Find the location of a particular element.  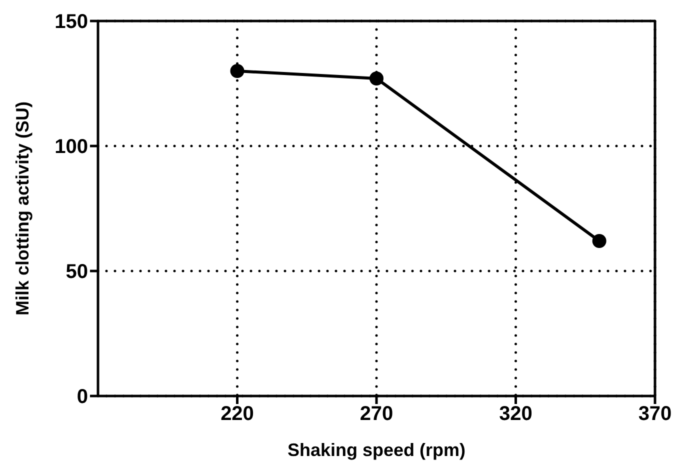

x-tick-label: 370 is located at coordinates (655, 414).